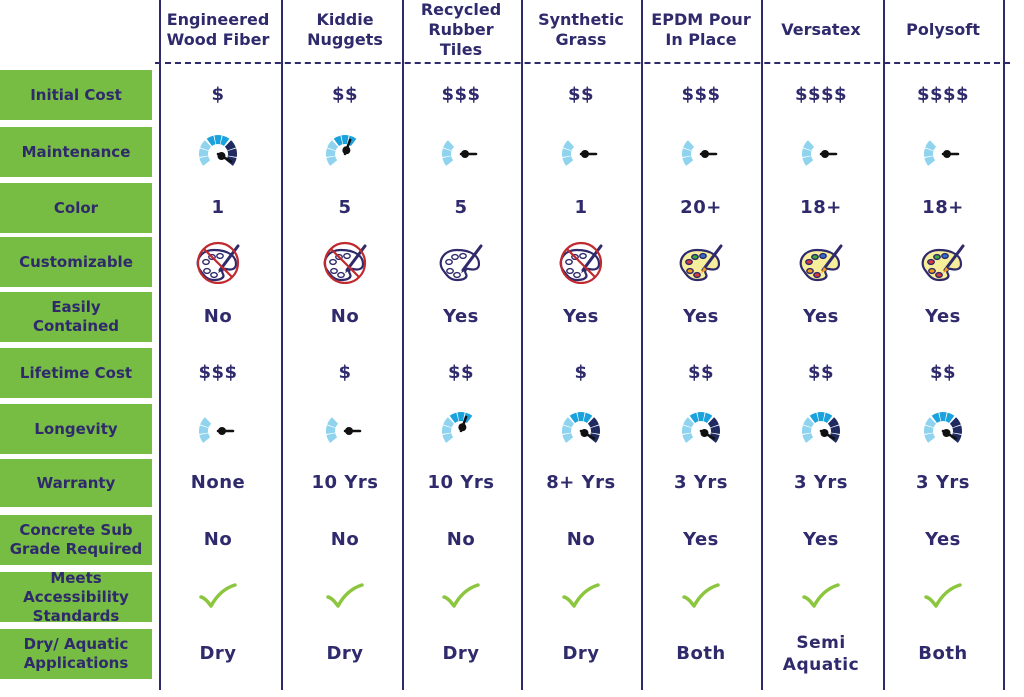  Describe the element at coordinates (76, 540) in the screenshot. I see `row-label: Concrete Sub Grade Required` at that location.